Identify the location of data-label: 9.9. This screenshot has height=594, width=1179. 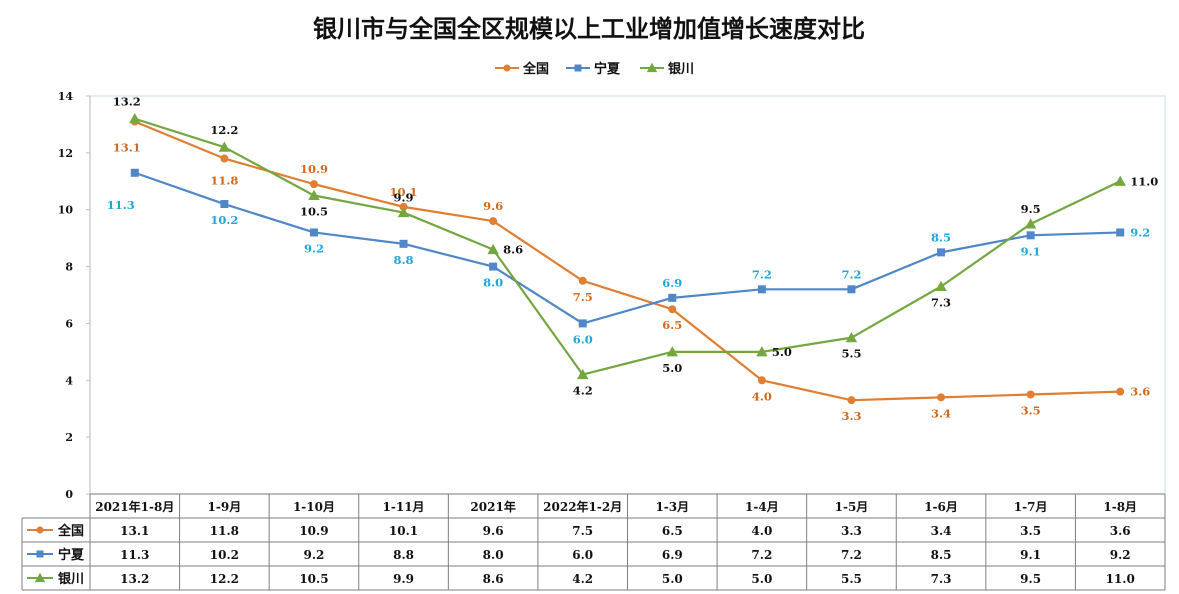
(404, 198).